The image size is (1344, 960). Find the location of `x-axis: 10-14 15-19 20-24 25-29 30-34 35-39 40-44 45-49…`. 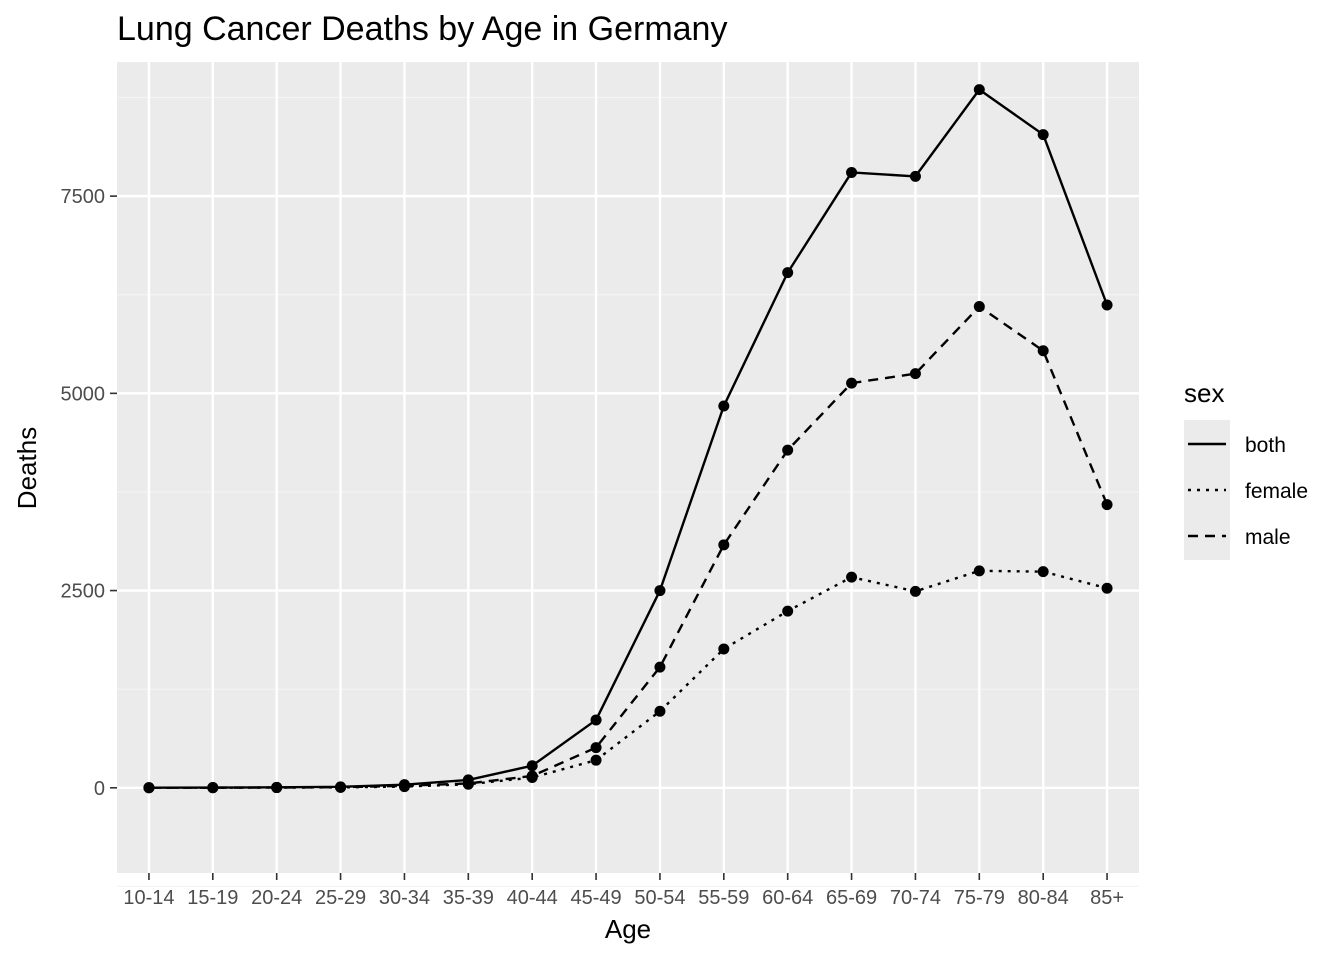

x-axis: 10-14 15-19 20-24 25-29 30-34 35-39 40-44 45-49… is located at coordinates (623, 891).